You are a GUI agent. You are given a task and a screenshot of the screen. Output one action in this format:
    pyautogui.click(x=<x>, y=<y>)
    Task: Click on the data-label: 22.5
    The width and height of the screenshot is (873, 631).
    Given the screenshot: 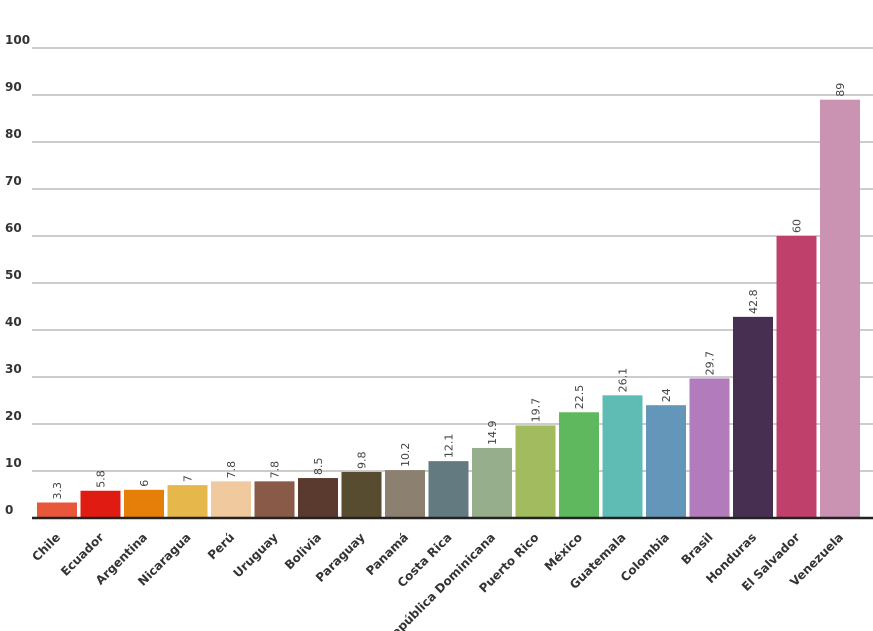 What is the action you would take?
    pyautogui.click(x=579, y=397)
    